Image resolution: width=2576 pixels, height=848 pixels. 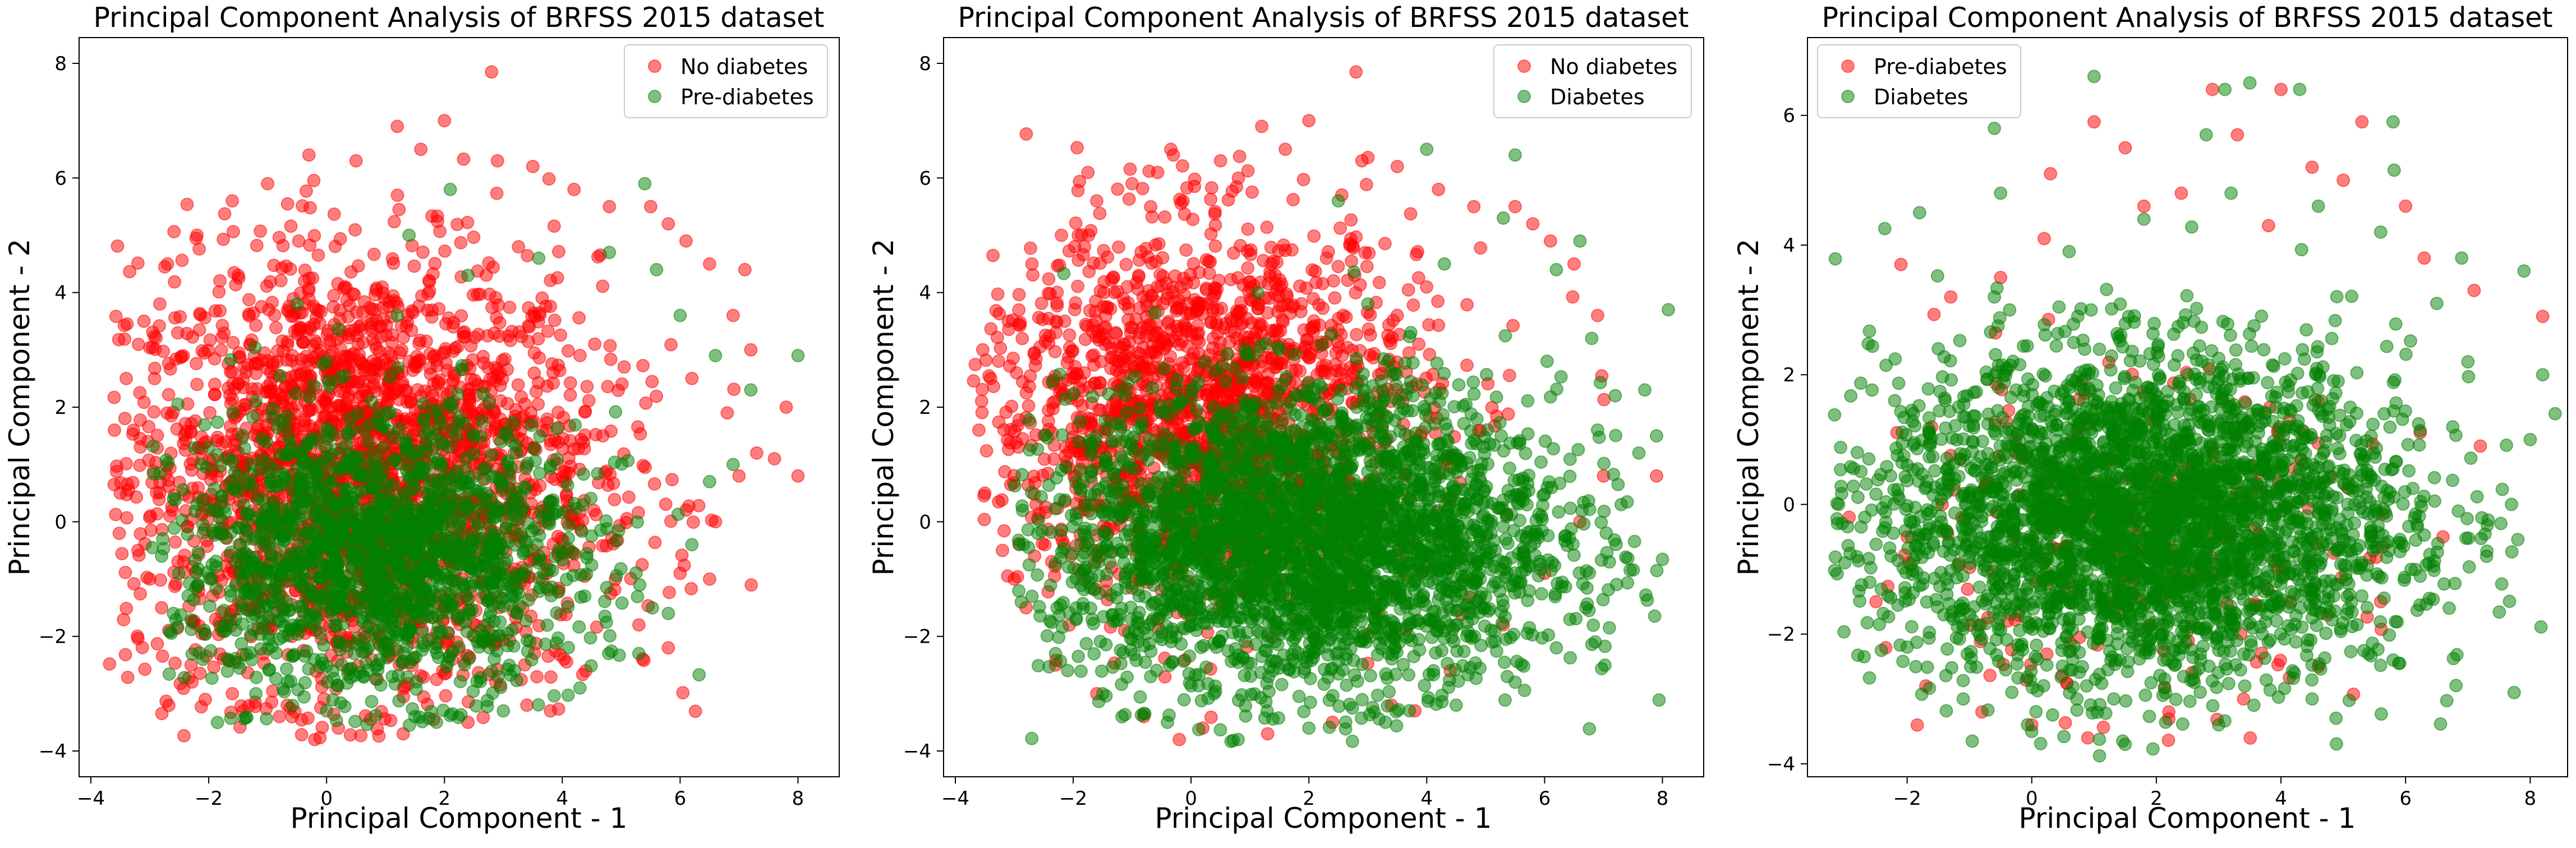 I want to click on y-tick-label: 4, so click(x=60, y=293).